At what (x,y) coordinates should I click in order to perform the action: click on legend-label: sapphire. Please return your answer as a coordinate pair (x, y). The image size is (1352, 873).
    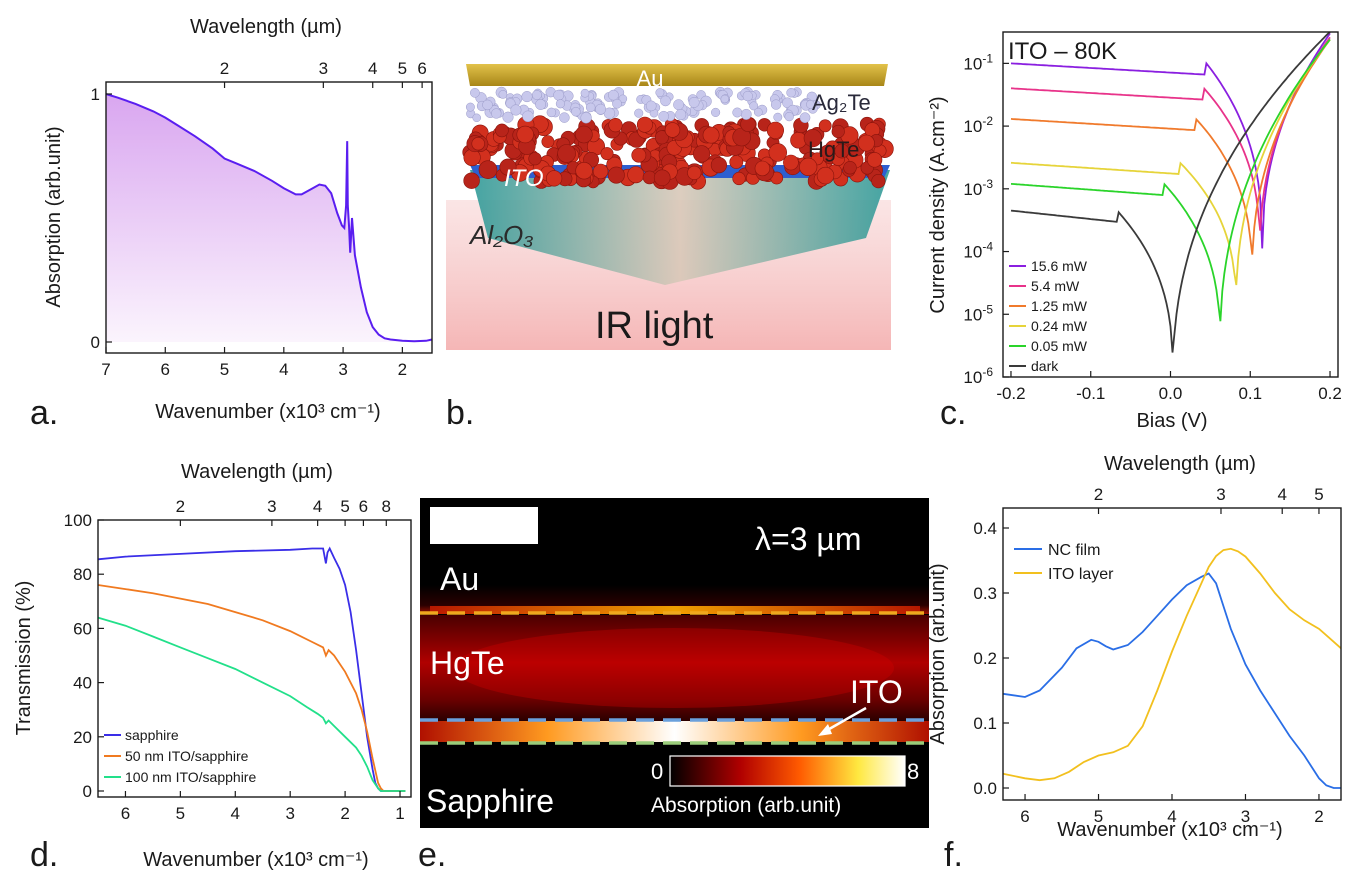
    Looking at the image, I should click on (152, 735).